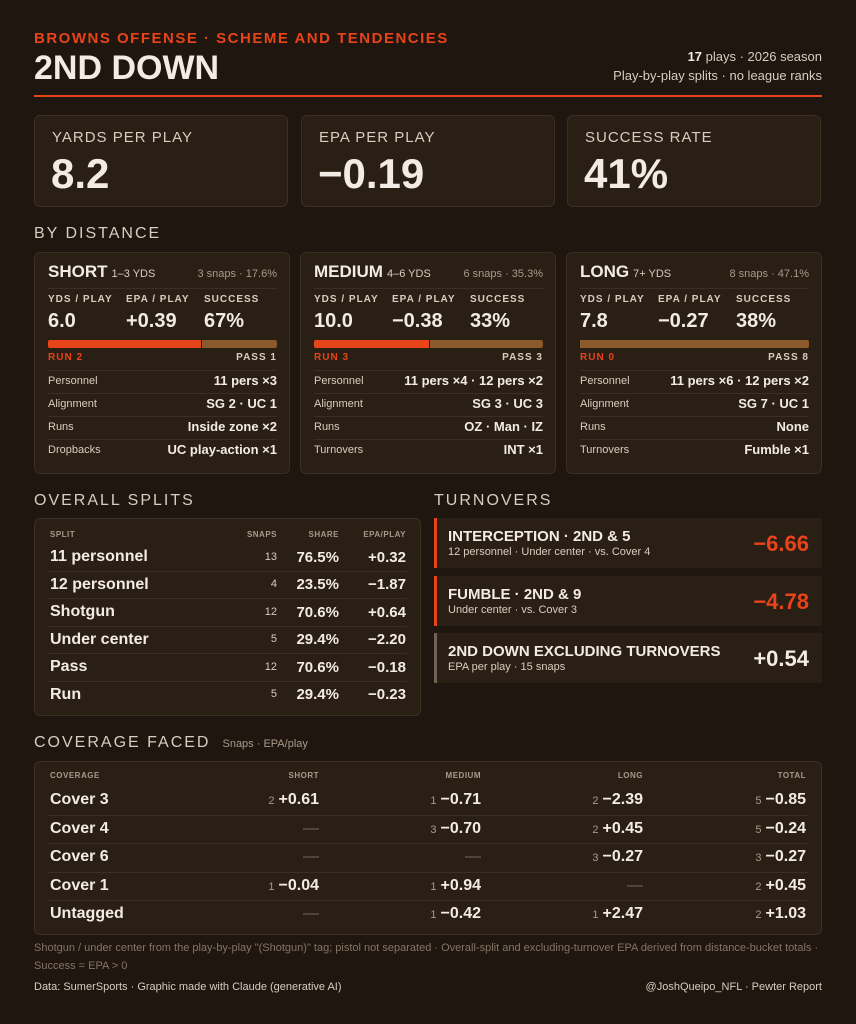 Image resolution: width=856 pixels, height=1024 pixels. I want to click on row-label: Personnel, so click(73, 380).